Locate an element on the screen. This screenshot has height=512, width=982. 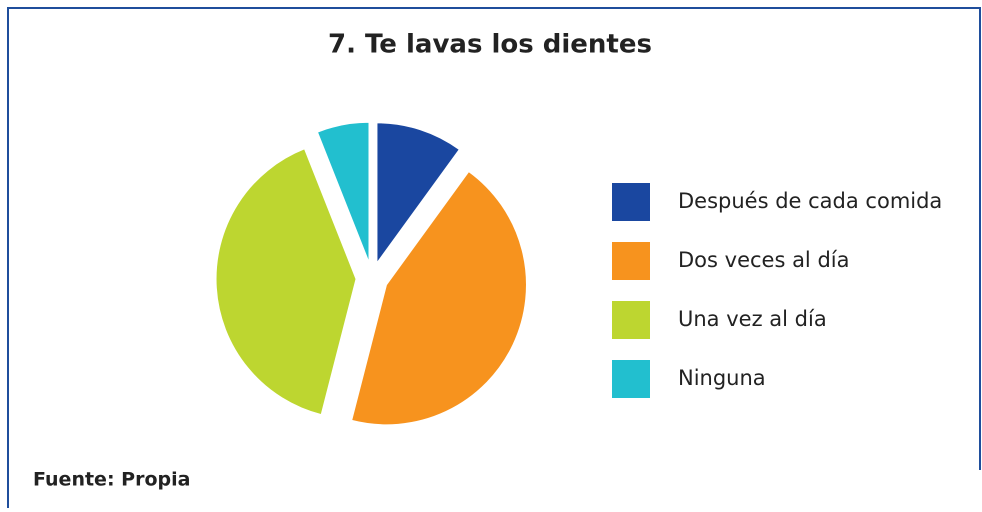
legend-label: Una vez al día is located at coordinates (752, 319).